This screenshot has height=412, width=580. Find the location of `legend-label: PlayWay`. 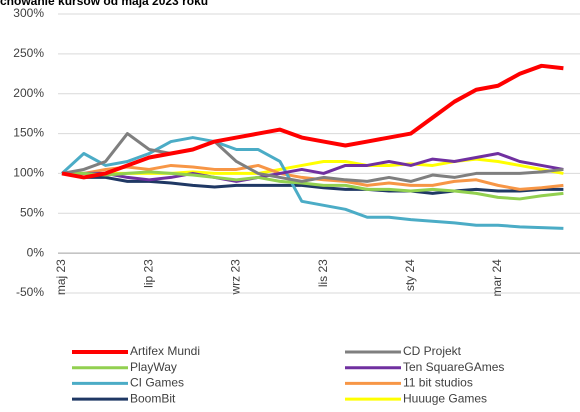

legend-label: PlayWay is located at coordinates (153, 367).